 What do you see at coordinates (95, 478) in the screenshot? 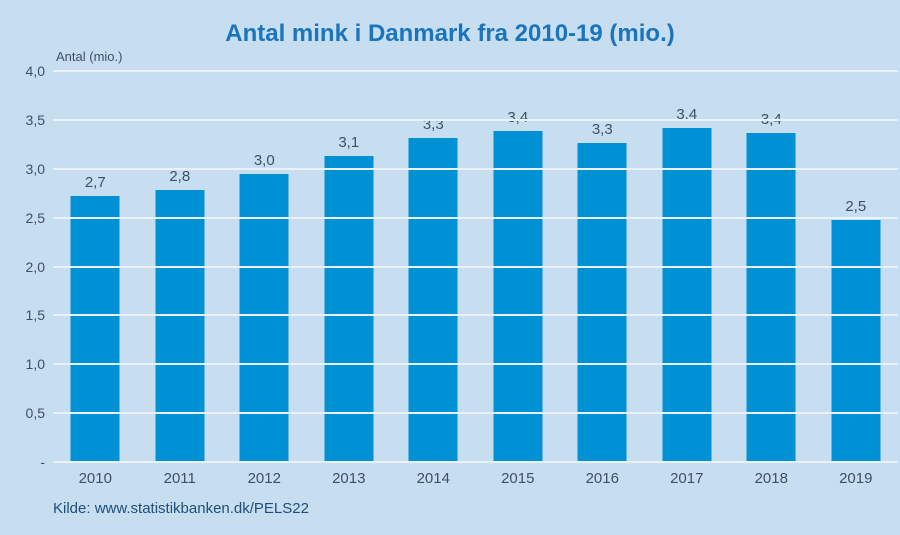
I see `x-tick-label-2010: 2010` at bounding box center [95, 478].